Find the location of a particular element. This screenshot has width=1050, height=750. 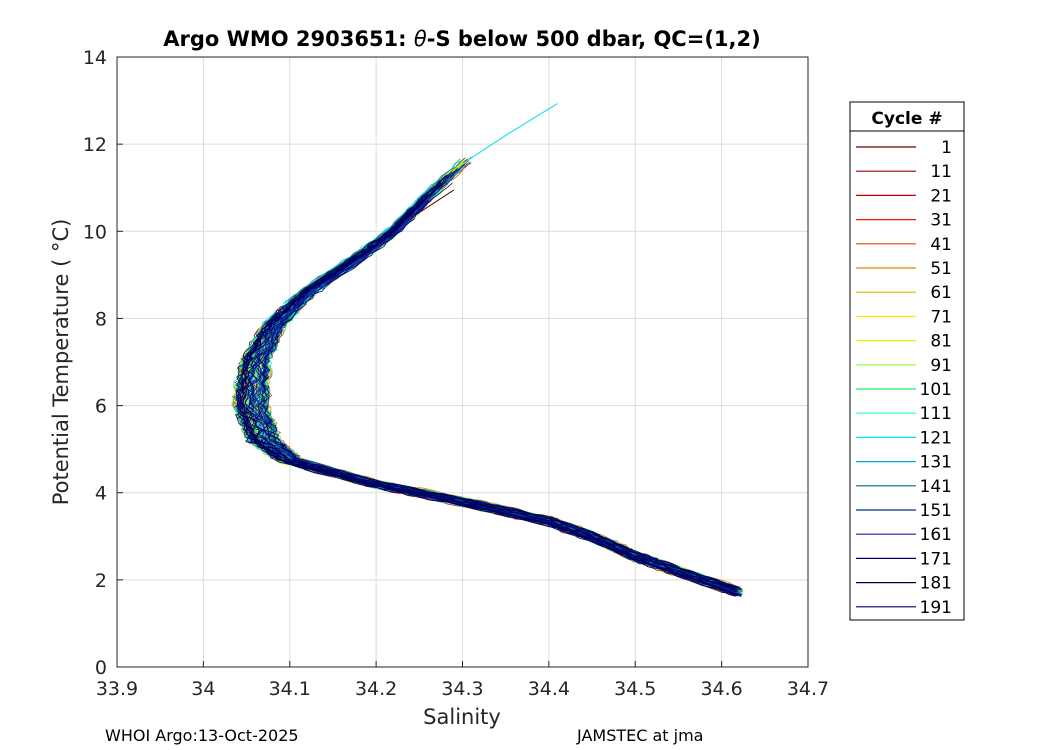

y-tick-label: 6 is located at coordinates (101, 407).